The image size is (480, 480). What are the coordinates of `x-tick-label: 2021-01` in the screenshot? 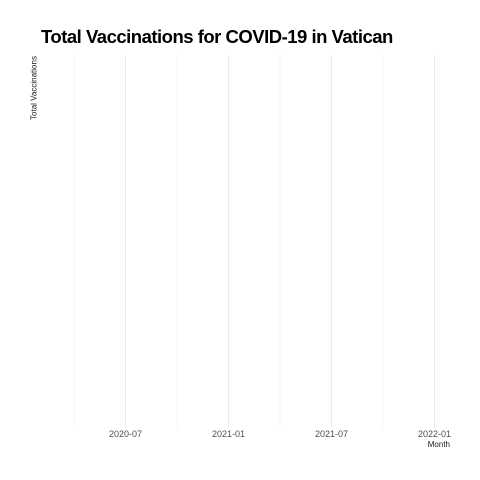 It's located at (228, 434).